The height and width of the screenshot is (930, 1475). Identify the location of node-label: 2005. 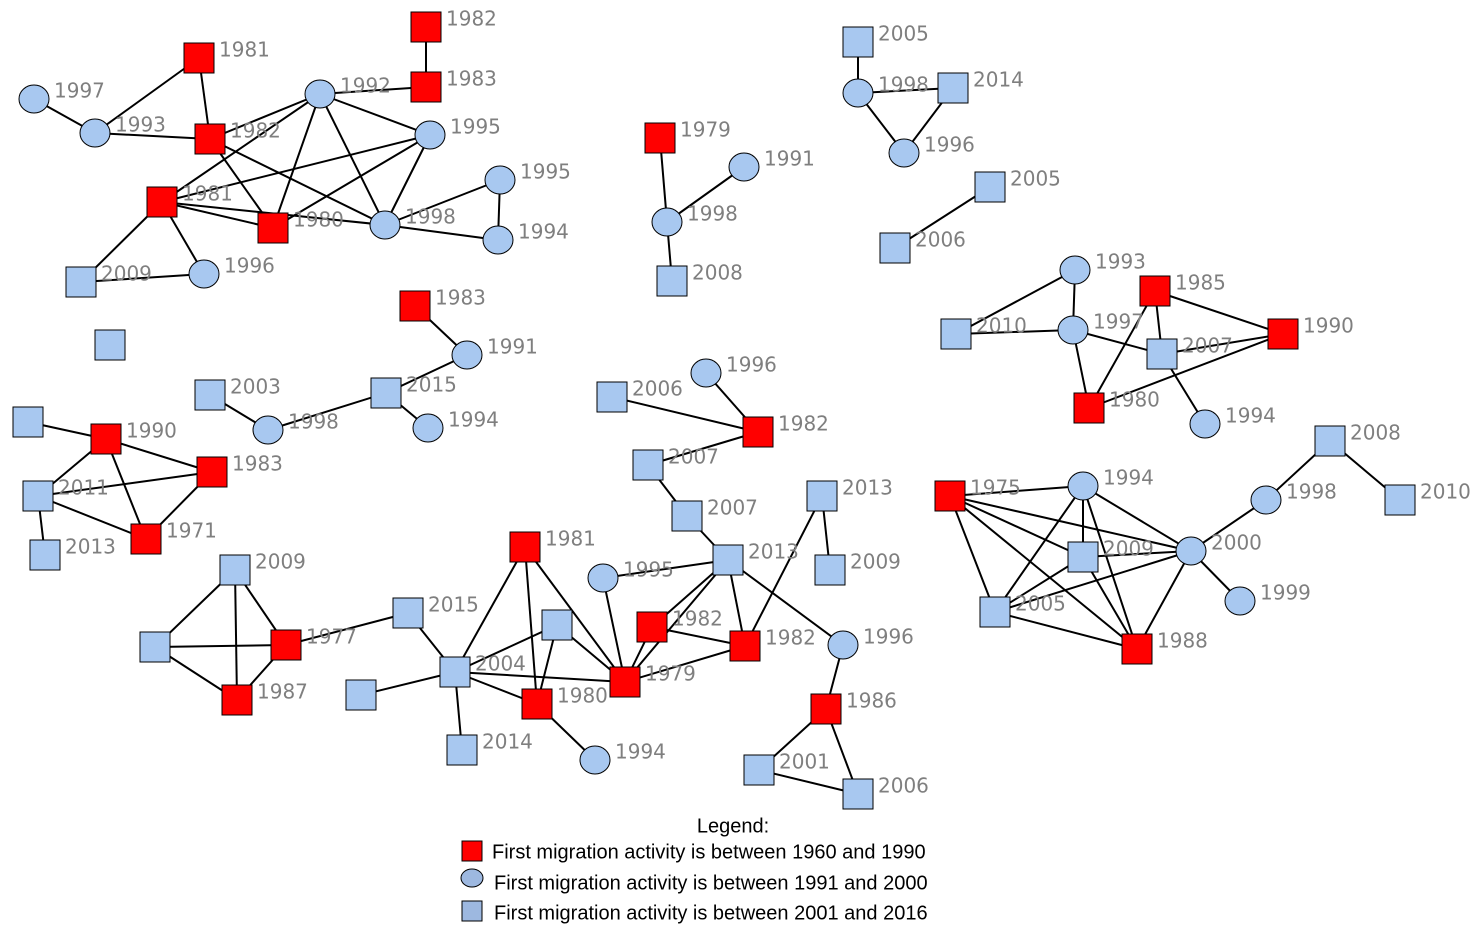
(1035, 179).